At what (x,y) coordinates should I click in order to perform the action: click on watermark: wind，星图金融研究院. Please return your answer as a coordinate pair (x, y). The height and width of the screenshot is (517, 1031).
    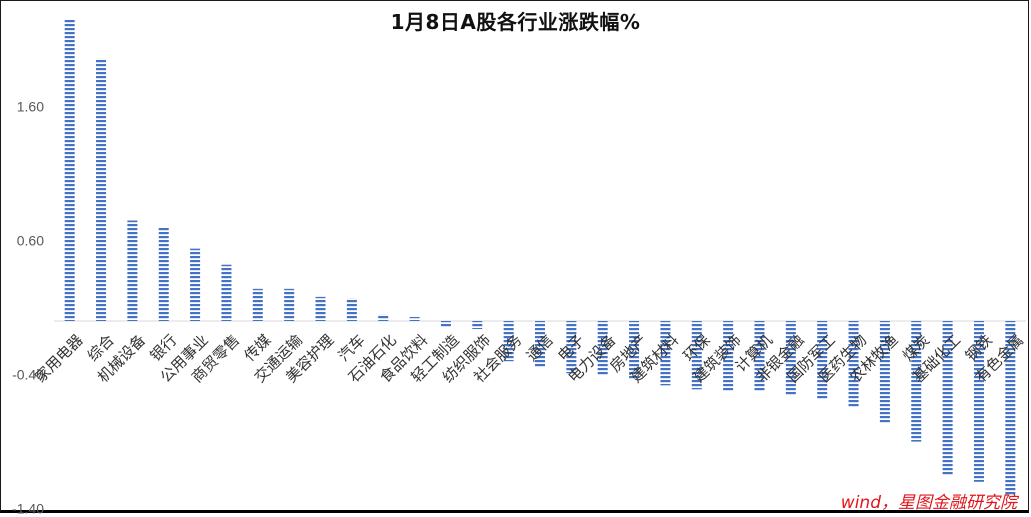
    Looking at the image, I should click on (928, 503).